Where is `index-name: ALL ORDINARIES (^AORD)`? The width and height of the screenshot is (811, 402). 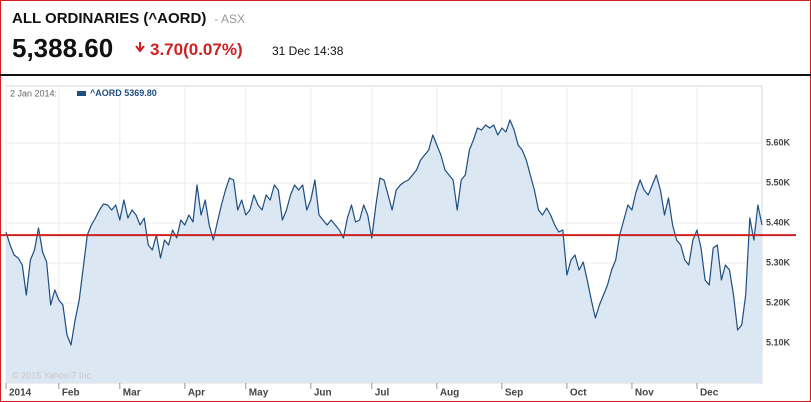
index-name: ALL ORDINARIES (^AORD) is located at coordinates (109, 18).